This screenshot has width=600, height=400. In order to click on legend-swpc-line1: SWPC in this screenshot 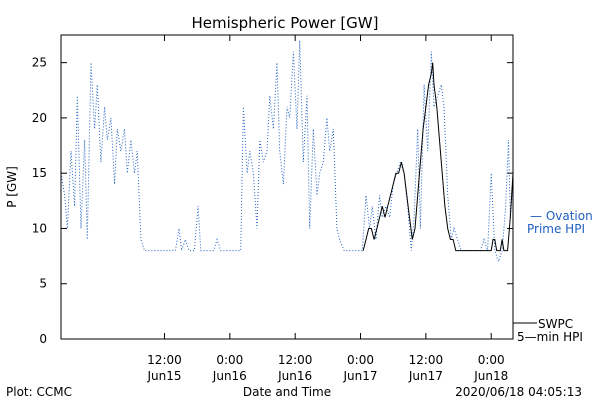, I will do `click(555, 324)`.